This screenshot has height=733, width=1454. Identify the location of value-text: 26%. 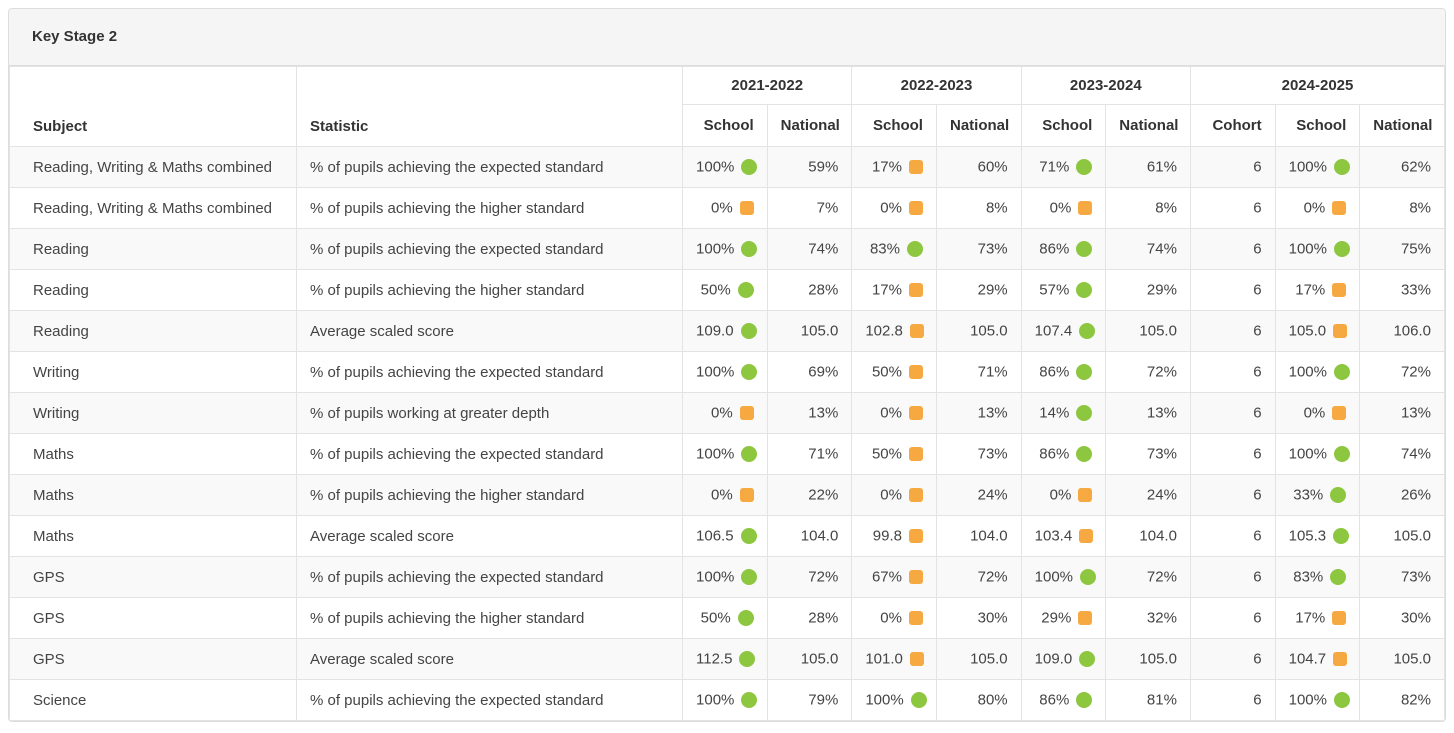
(1415, 495).